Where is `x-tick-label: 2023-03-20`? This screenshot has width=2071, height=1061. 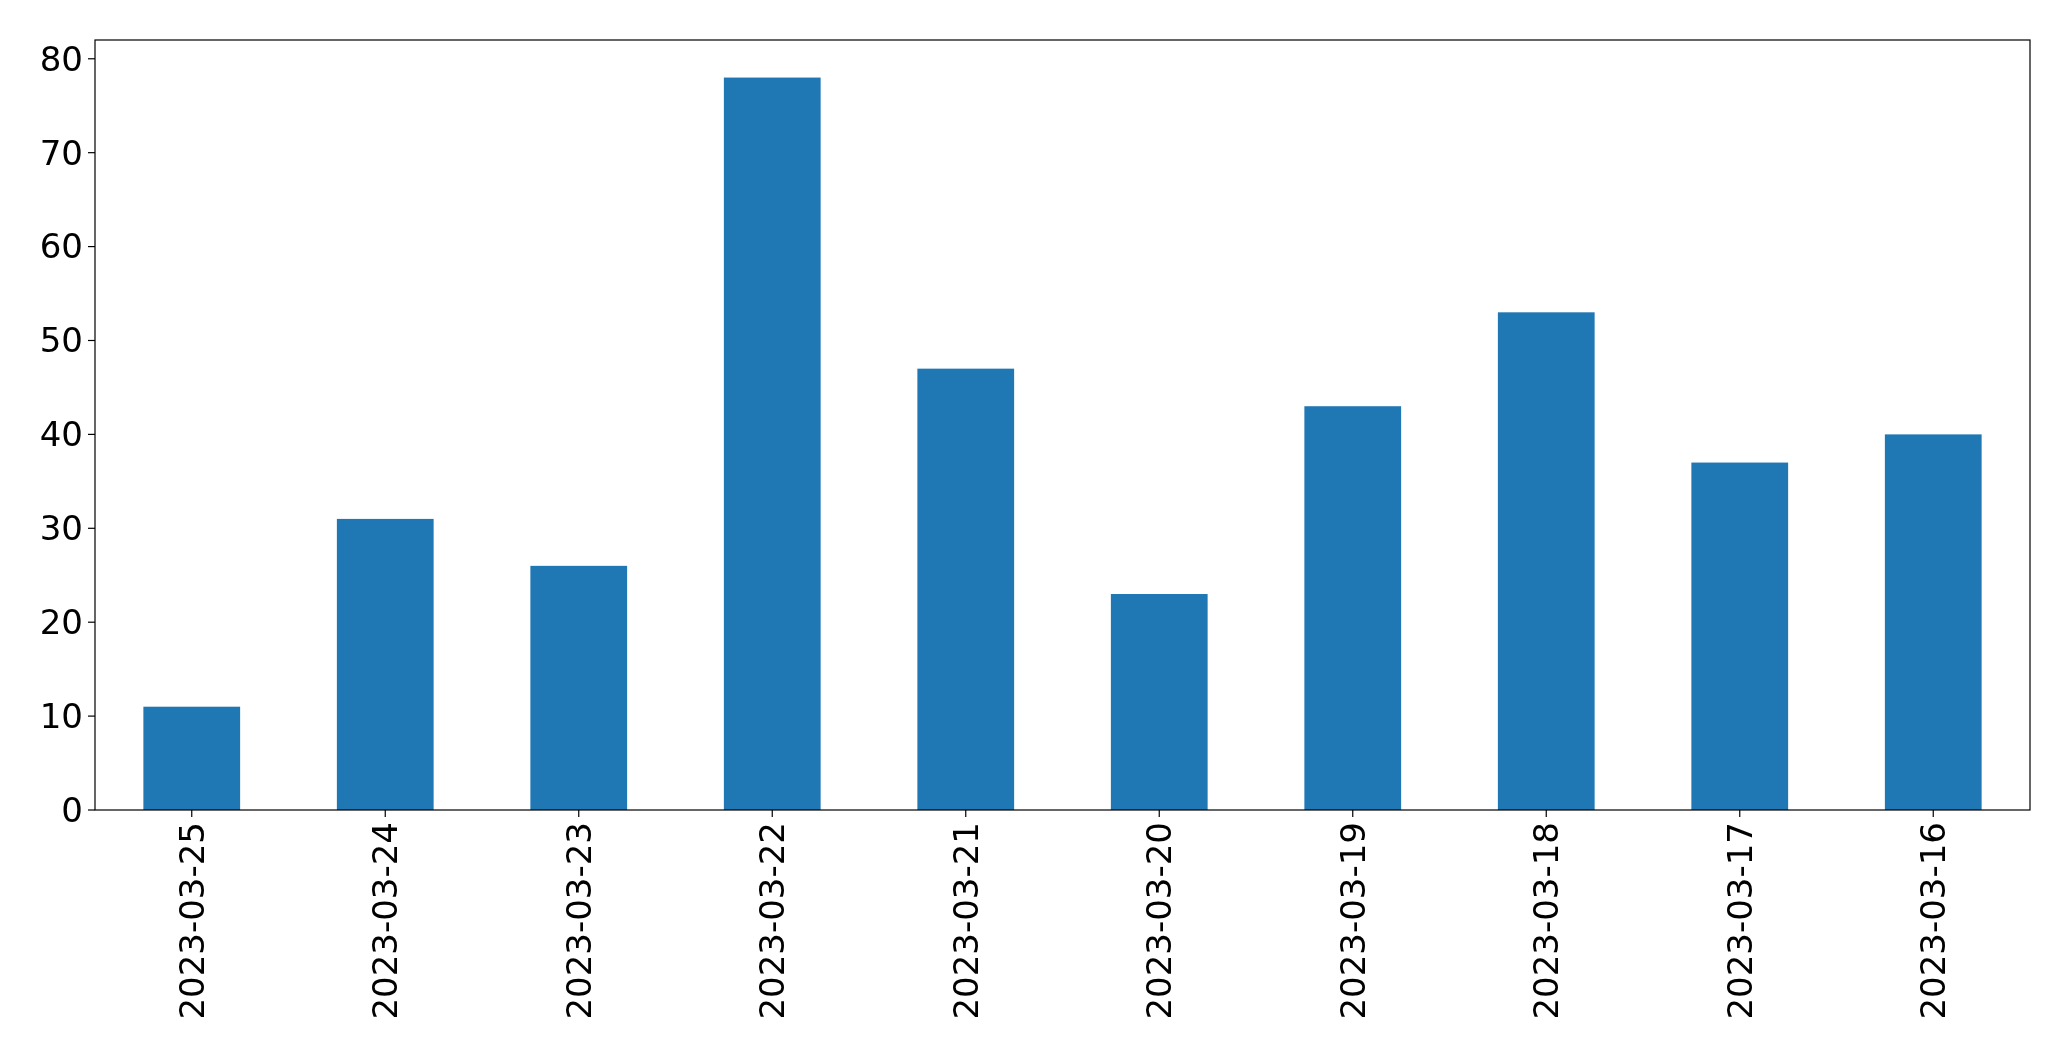
x-tick-label: 2023-03-20 is located at coordinates (1159, 921).